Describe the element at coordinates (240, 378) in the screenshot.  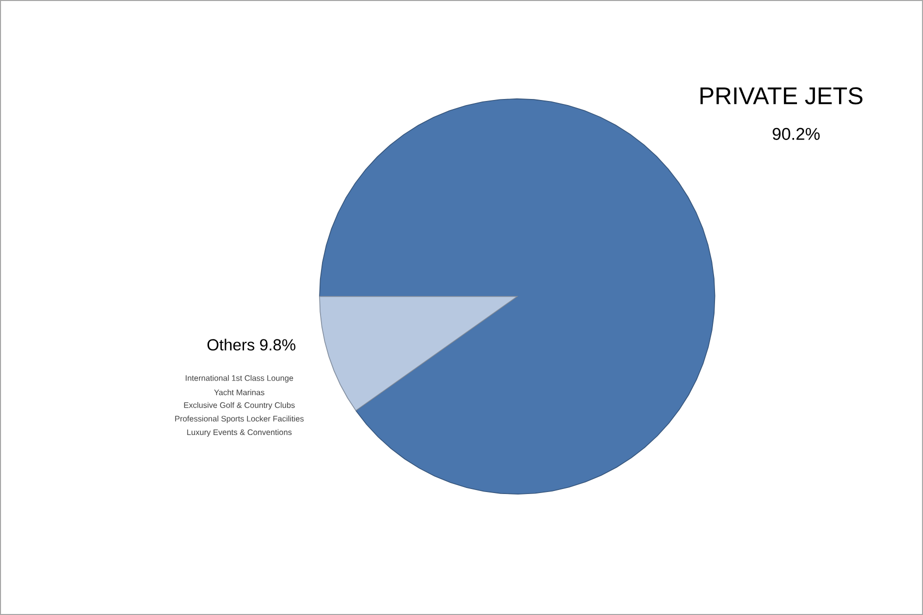
I see `text: International 1st Class Lounge` at that location.